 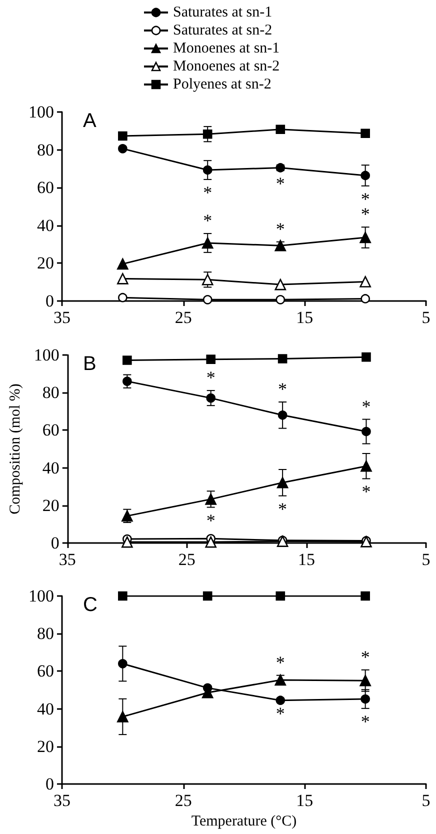 I want to click on chart-title: C, so click(x=90, y=605).